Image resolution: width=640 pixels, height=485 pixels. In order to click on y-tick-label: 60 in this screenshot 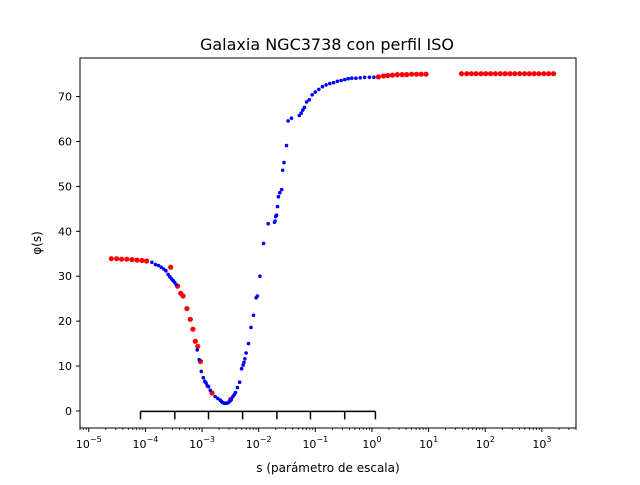, I will do `click(65, 142)`.